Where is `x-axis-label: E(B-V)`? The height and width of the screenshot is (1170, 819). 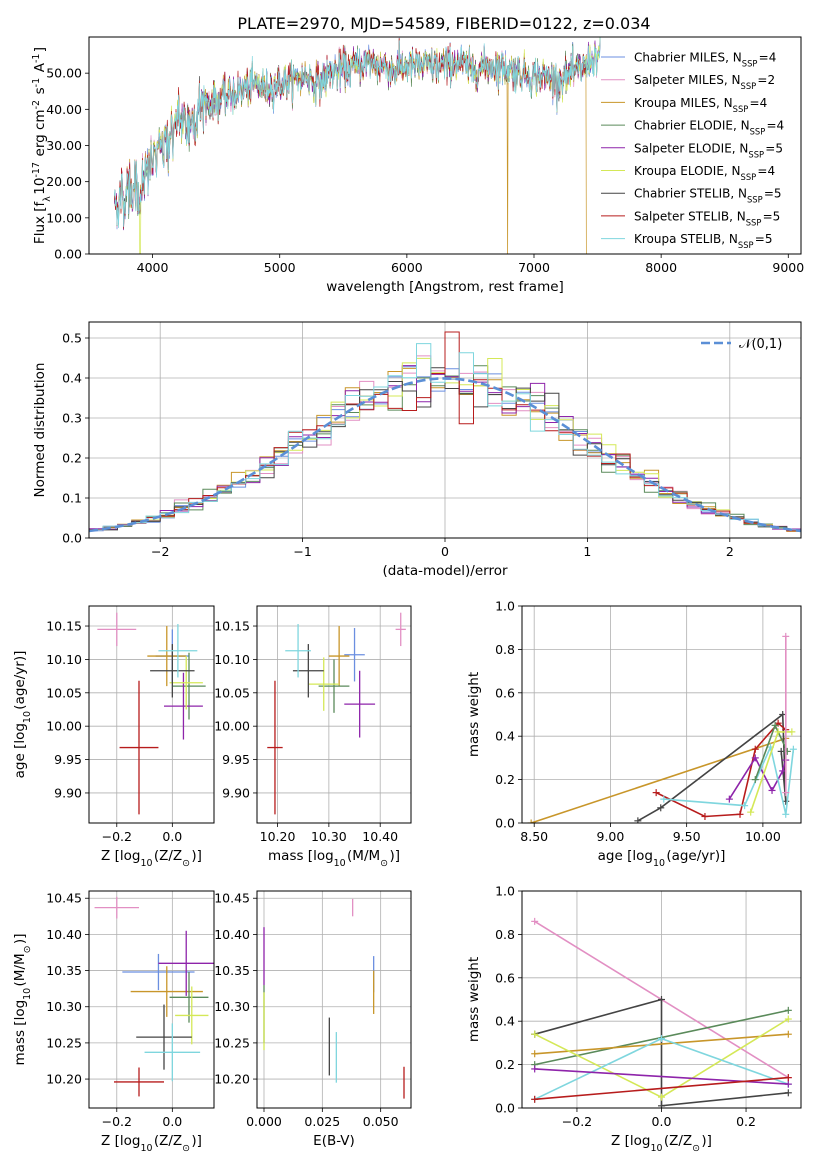 x-axis-label: E(B-V) is located at coordinates (334, 1141).